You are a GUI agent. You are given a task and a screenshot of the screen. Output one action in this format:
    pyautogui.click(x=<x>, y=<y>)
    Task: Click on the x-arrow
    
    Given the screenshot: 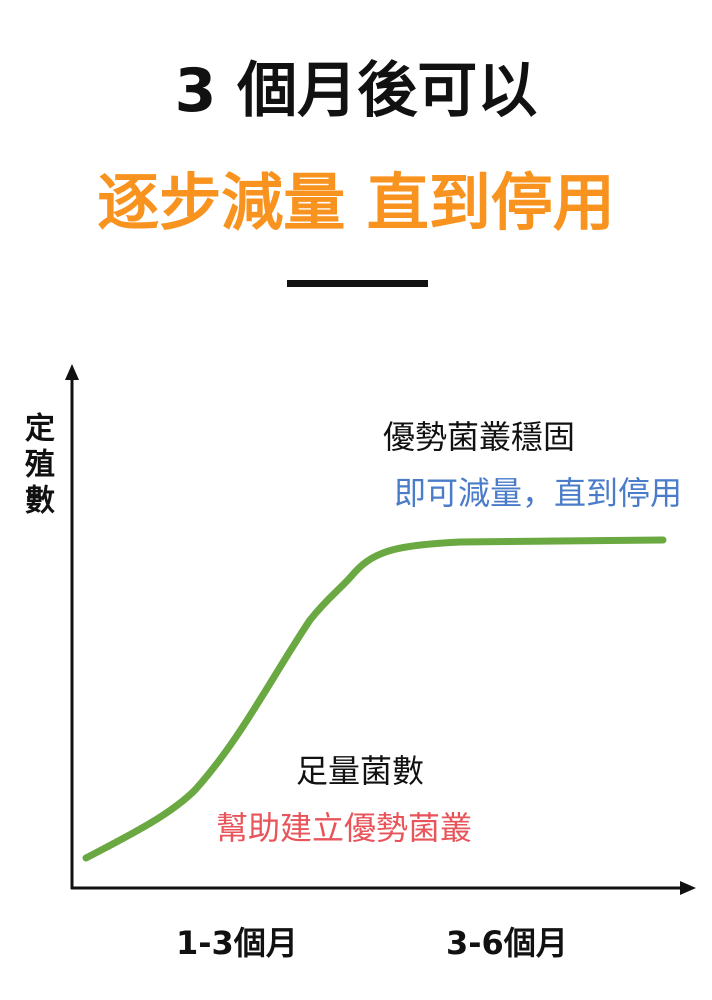 What is the action you would take?
    pyautogui.click(x=688, y=888)
    